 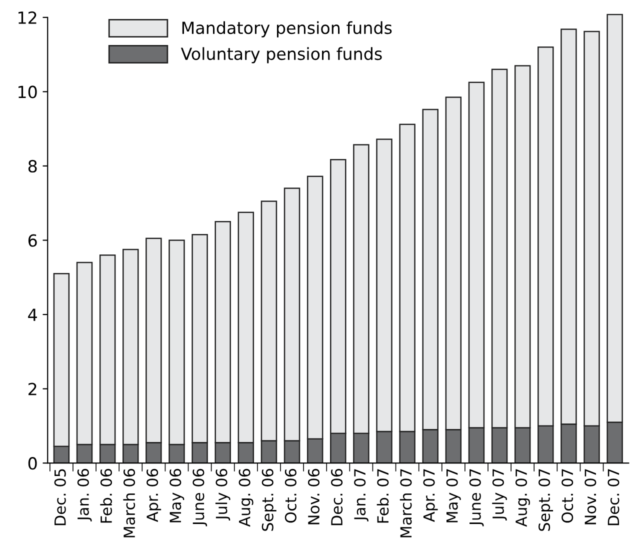 I want to click on y-tick-label: 0, so click(x=32, y=463).